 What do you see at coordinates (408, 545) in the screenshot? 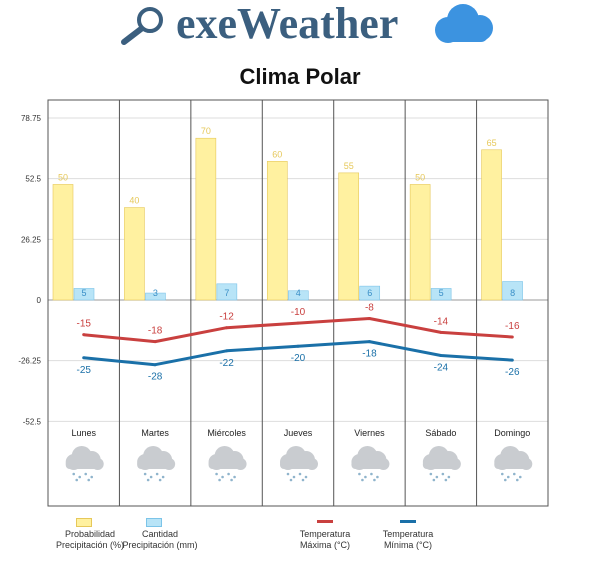
I see `legend-label-line2: Mínima (°C)` at bounding box center [408, 545].